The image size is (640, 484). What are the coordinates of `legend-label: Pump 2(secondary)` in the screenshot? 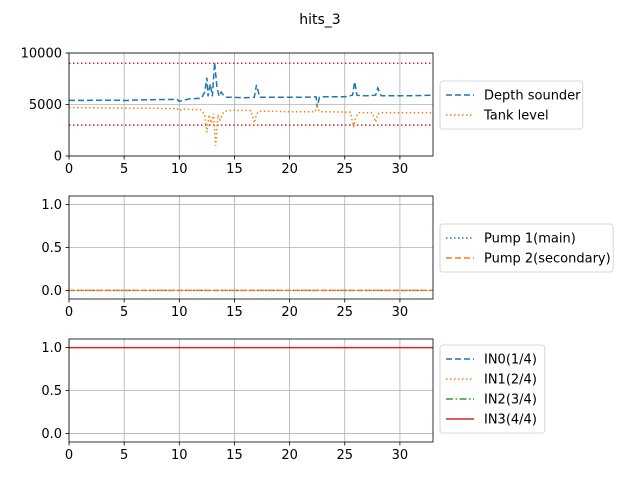 It's located at (547, 259).